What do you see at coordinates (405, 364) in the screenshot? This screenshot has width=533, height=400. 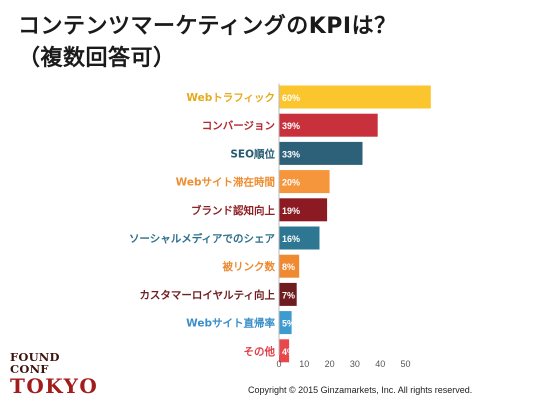 I see `x-tick-label: 50` at bounding box center [405, 364].